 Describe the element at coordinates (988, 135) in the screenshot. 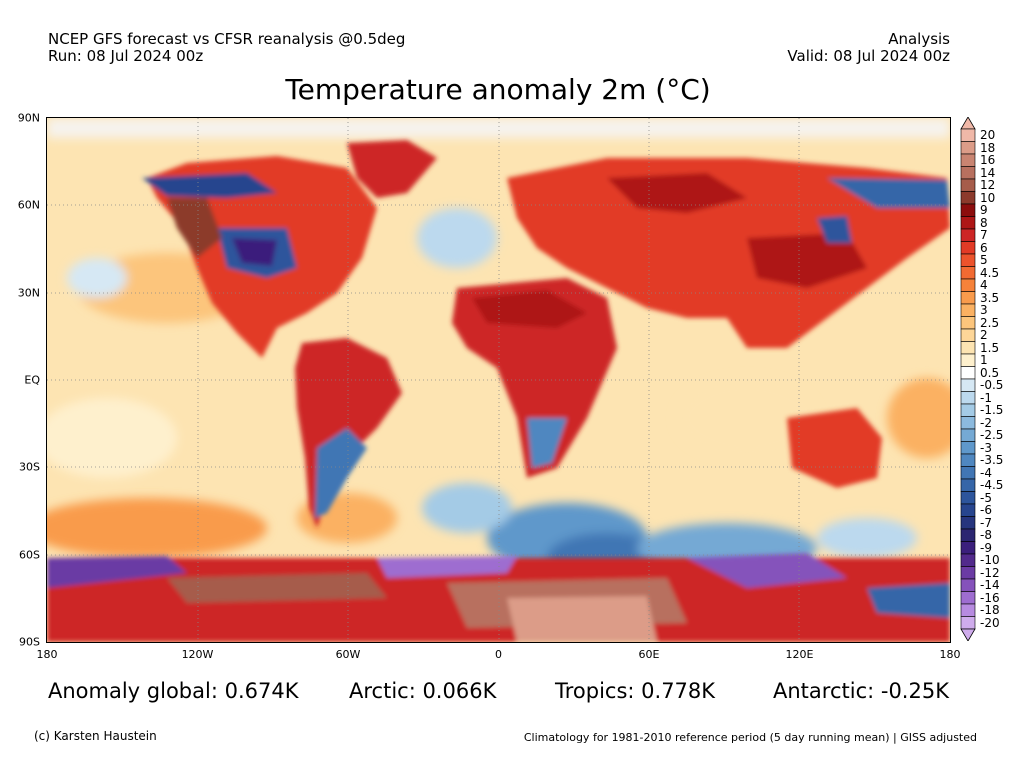

I see `colorbar-label: 20` at that location.